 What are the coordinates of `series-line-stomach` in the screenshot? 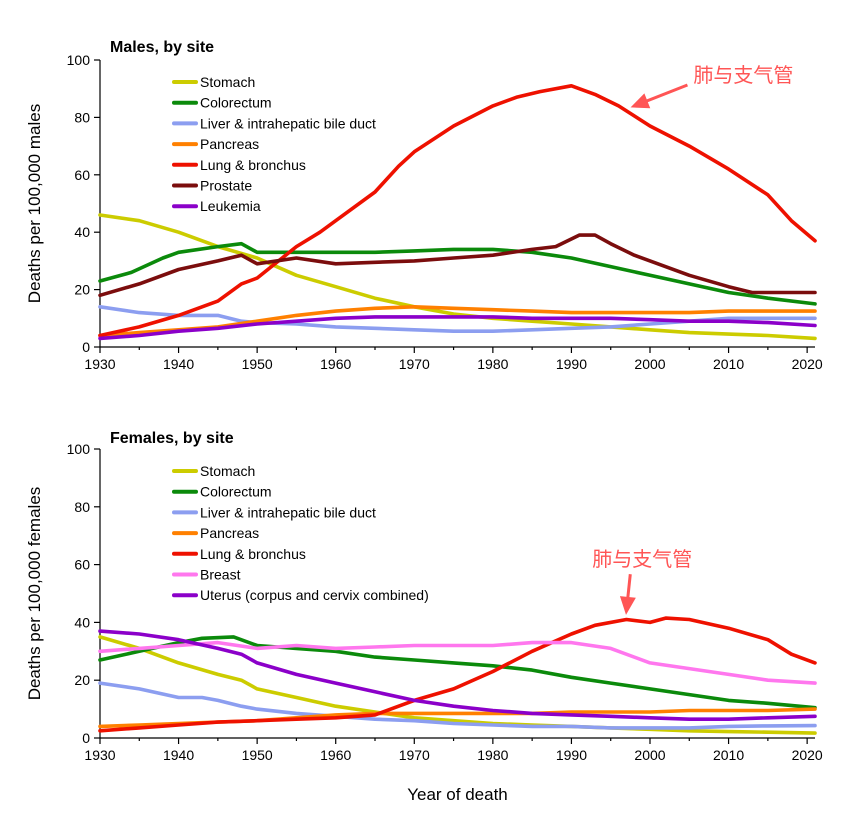 It's located at (457, 685).